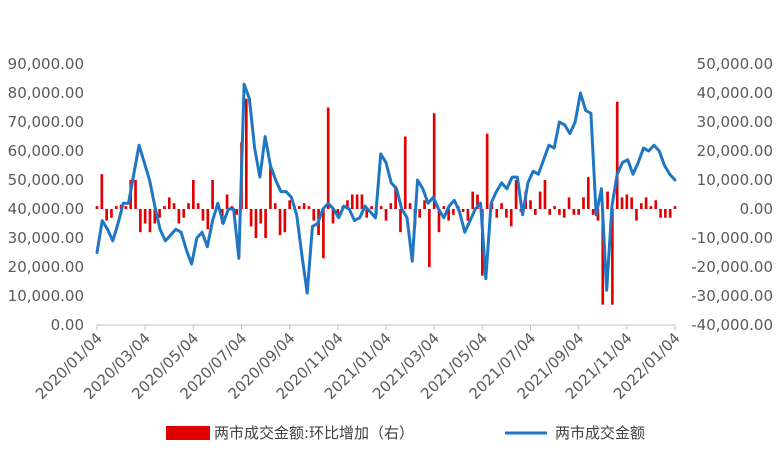 This screenshot has width=778, height=460. What do you see at coordinates (735, 93) in the screenshot?
I see `right-axis-tick-label: 40,000.00` at bounding box center [735, 93].